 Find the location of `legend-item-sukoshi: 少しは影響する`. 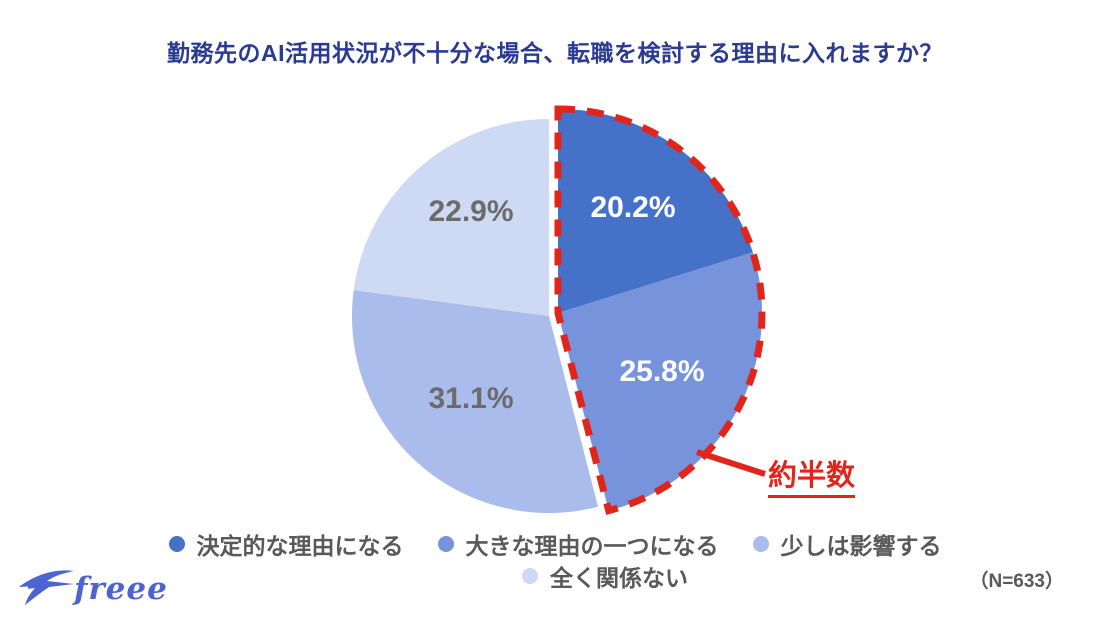

legend-item-sukoshi: 少しは影響する is located at coordinates (847, 544).